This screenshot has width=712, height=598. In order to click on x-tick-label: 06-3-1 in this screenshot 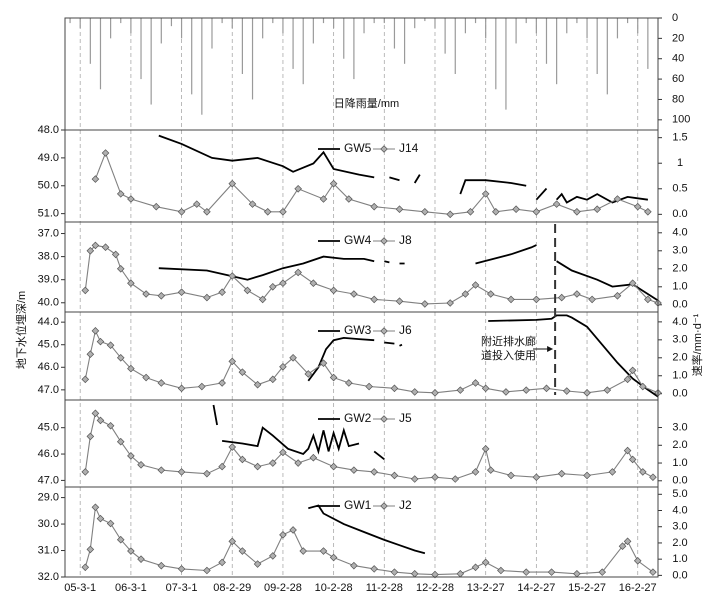, I will do `click(131, 588)`.